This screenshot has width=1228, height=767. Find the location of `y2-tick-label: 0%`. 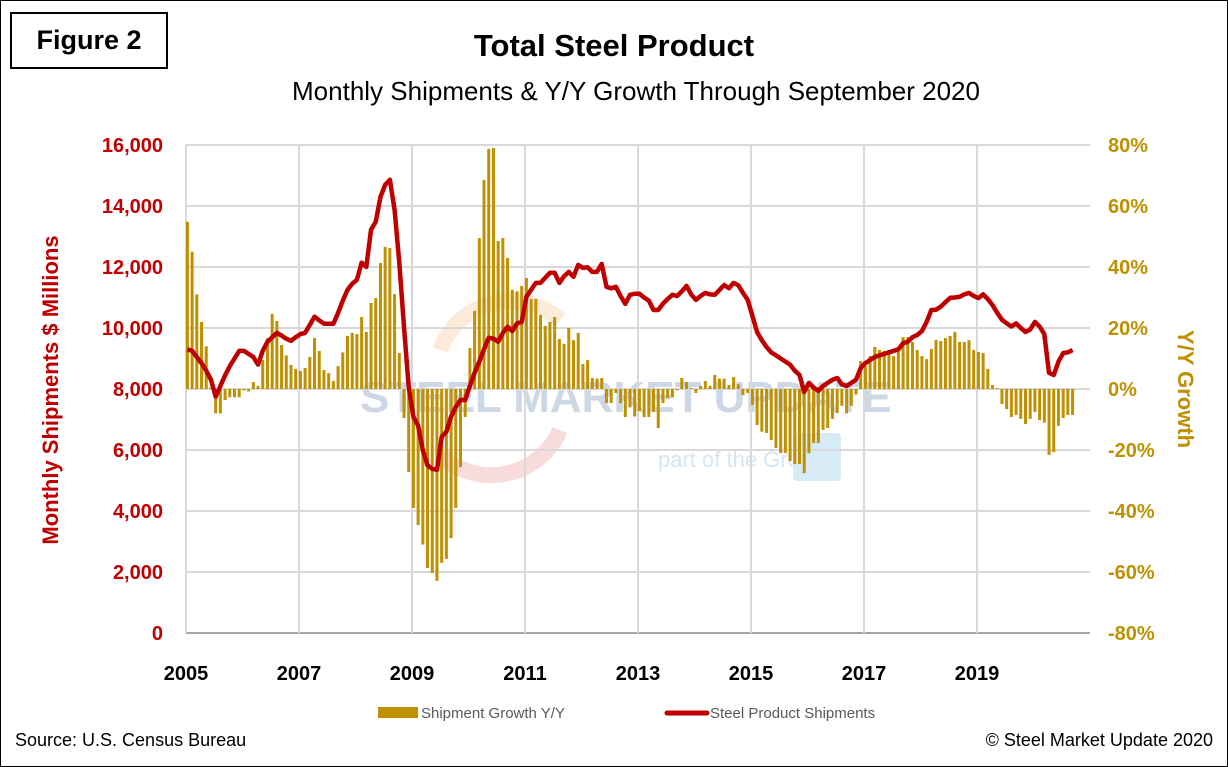

y2-tick-label: 0% is located at coordinates (1122, 390).